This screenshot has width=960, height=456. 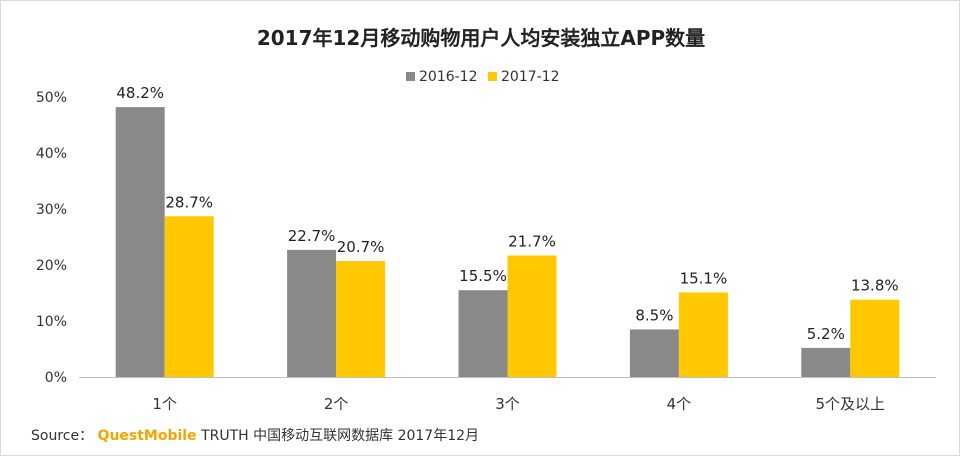 I want to click on data-label: 15.5%, so click(x=483, y=276).